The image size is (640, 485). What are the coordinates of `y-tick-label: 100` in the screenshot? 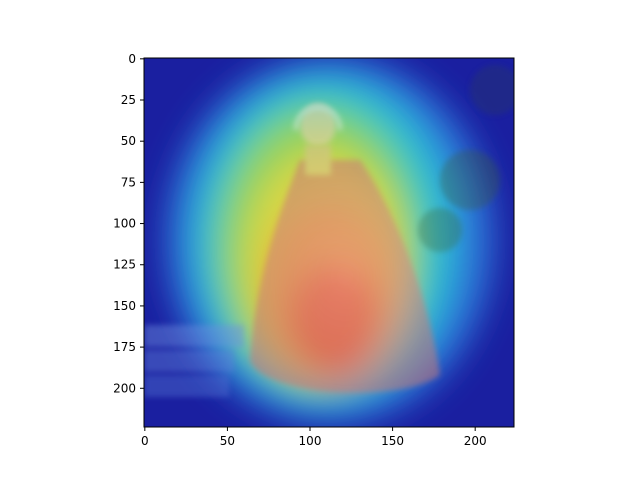 It's located at (124, 224).